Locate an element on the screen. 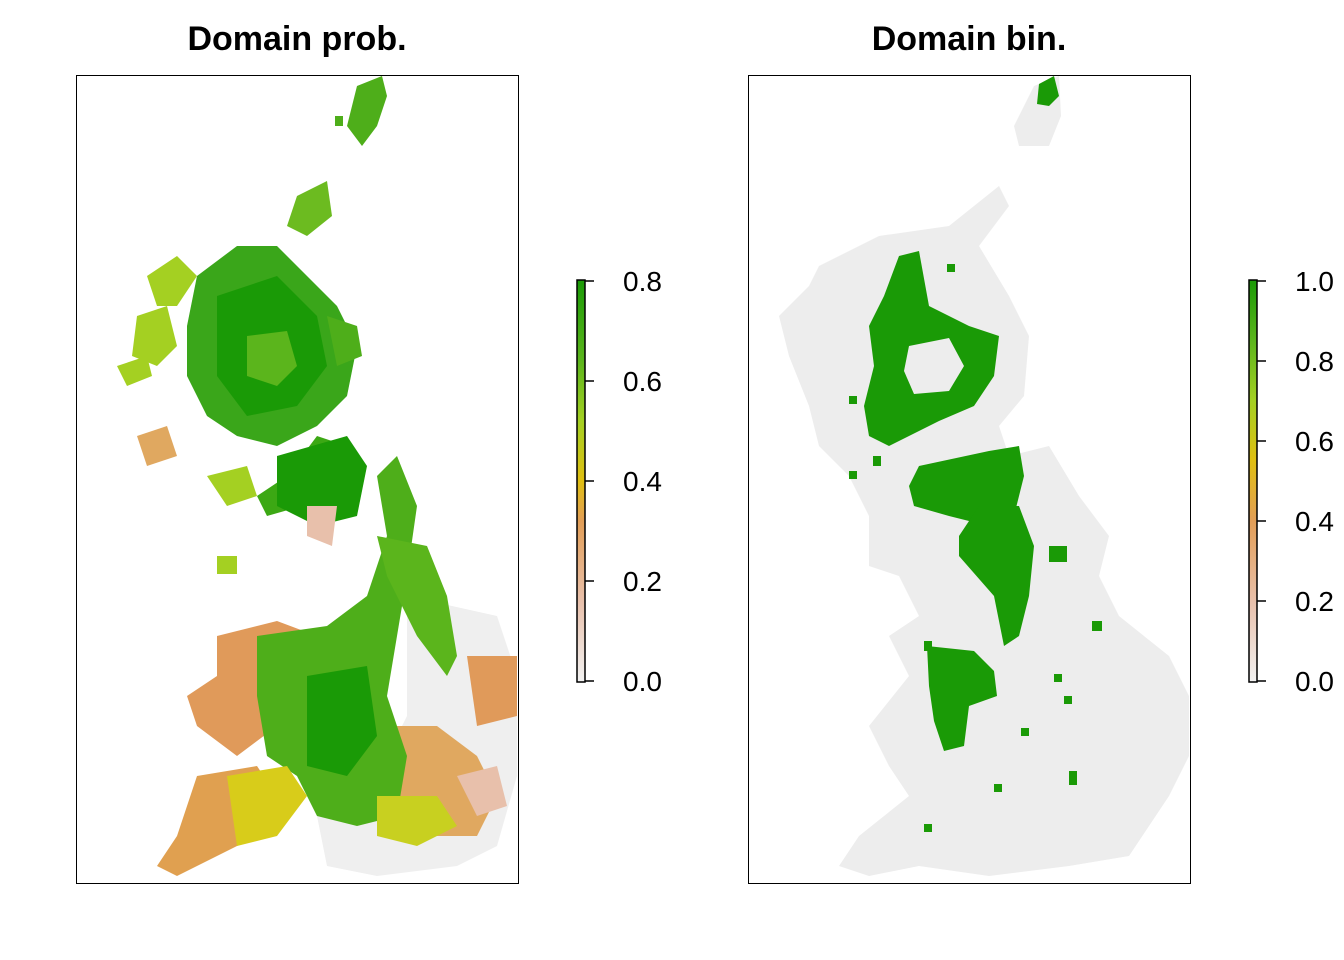 The width and height of the screenshot is (1344, 960). panel-title: Domain prob. is located at coordinates (297, 39).